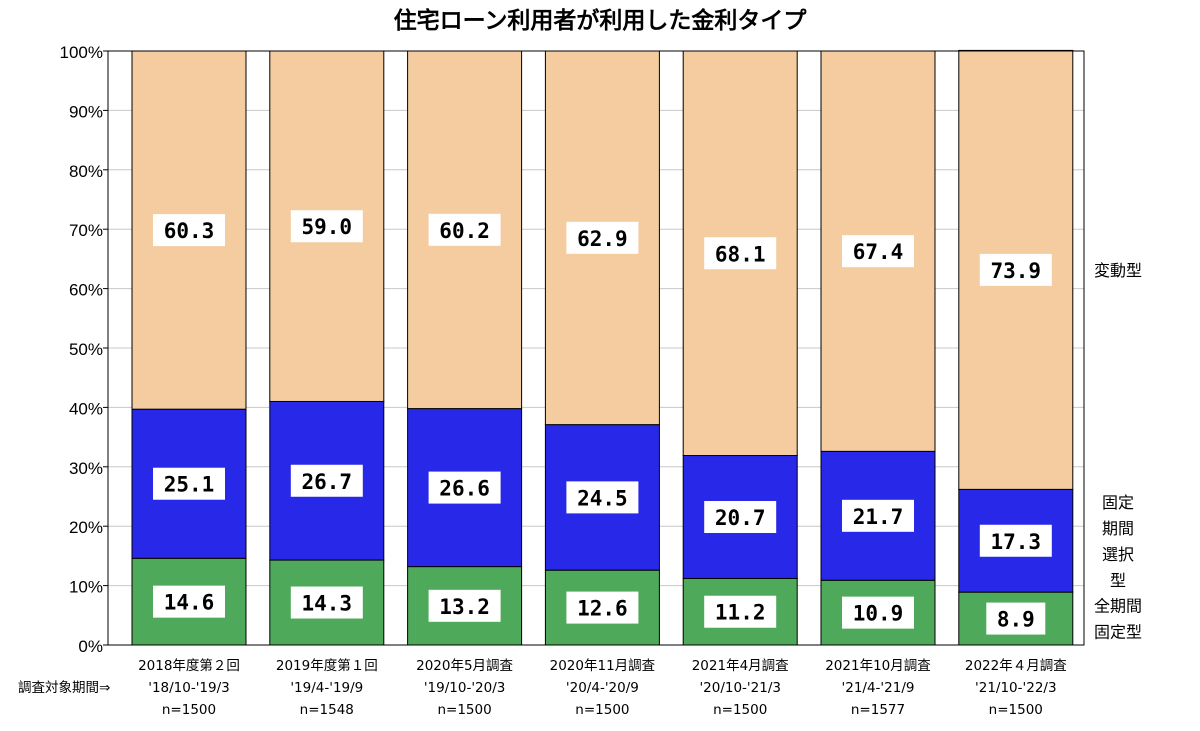 The height and width of the screenshot is (731, 1200). I want to click on data-label: 17.3, so click(1016, 542).